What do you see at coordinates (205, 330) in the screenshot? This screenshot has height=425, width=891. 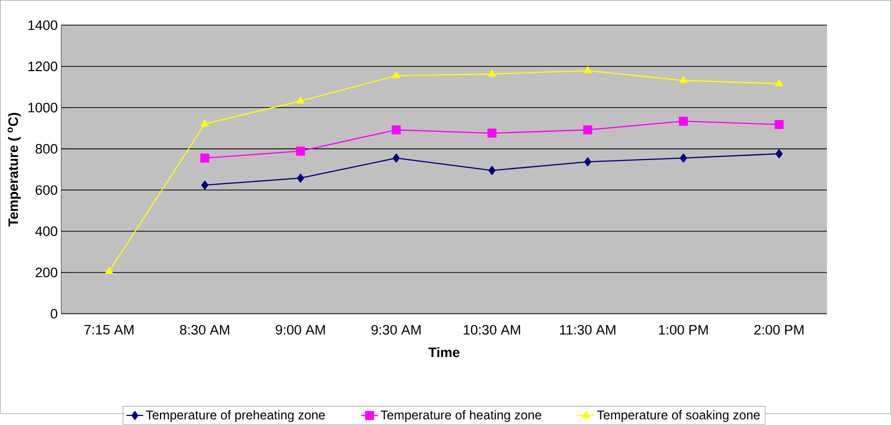 I see `x-tick-label: 8:30 AM` at bounding box center [205, 330].